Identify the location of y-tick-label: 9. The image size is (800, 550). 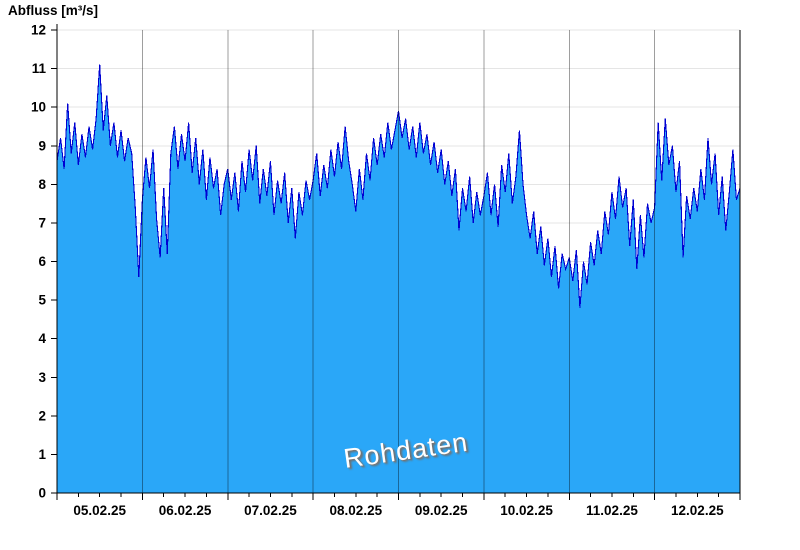
(42, 145).